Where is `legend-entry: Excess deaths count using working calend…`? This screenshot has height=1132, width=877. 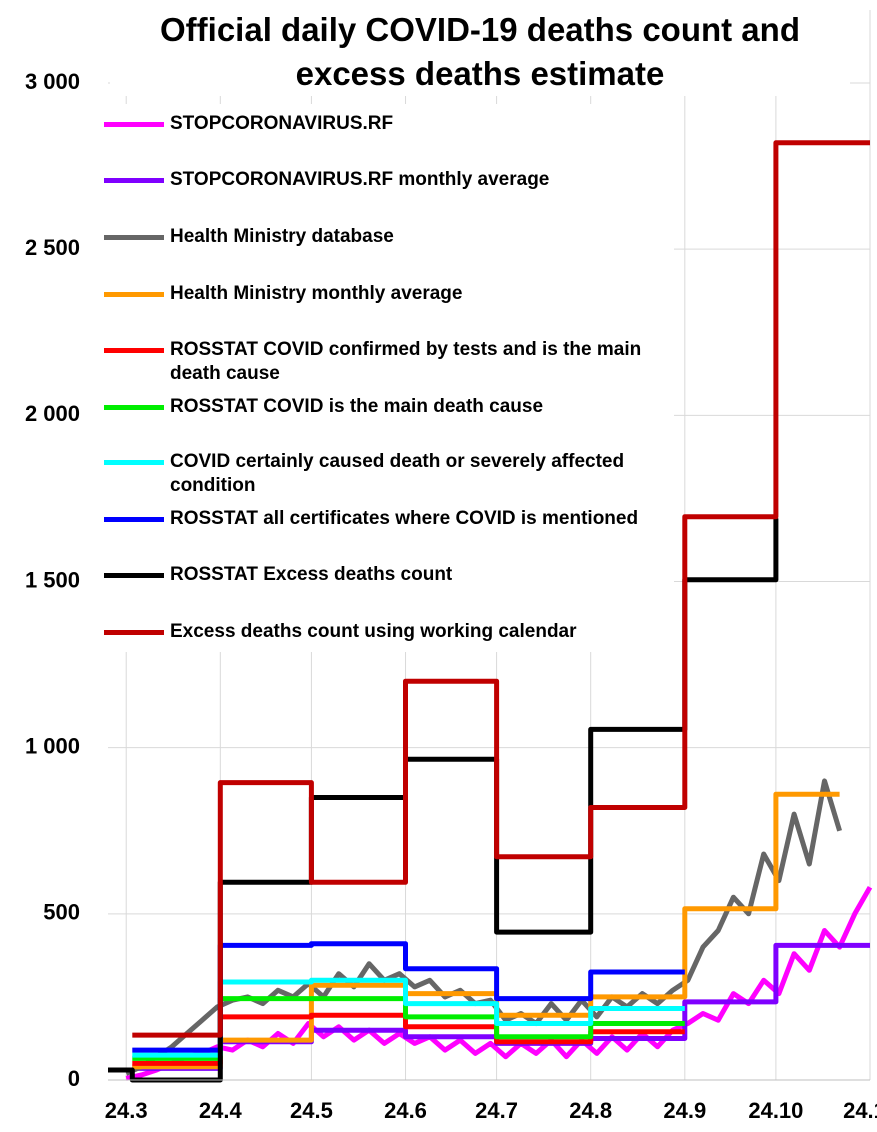 legend-entry: Excess deaths count using working calend… is located at coordinates (382, 632).